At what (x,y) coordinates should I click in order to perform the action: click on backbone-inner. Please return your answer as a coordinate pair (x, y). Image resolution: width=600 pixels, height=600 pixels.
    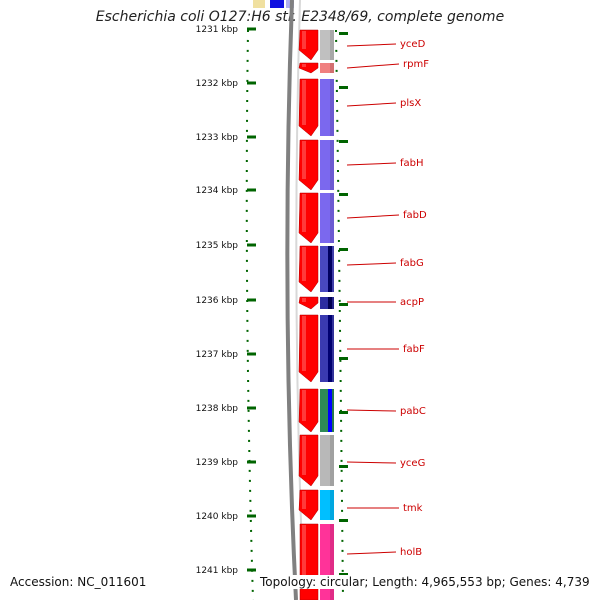
    Looking at the image, I should click on (300, 300).